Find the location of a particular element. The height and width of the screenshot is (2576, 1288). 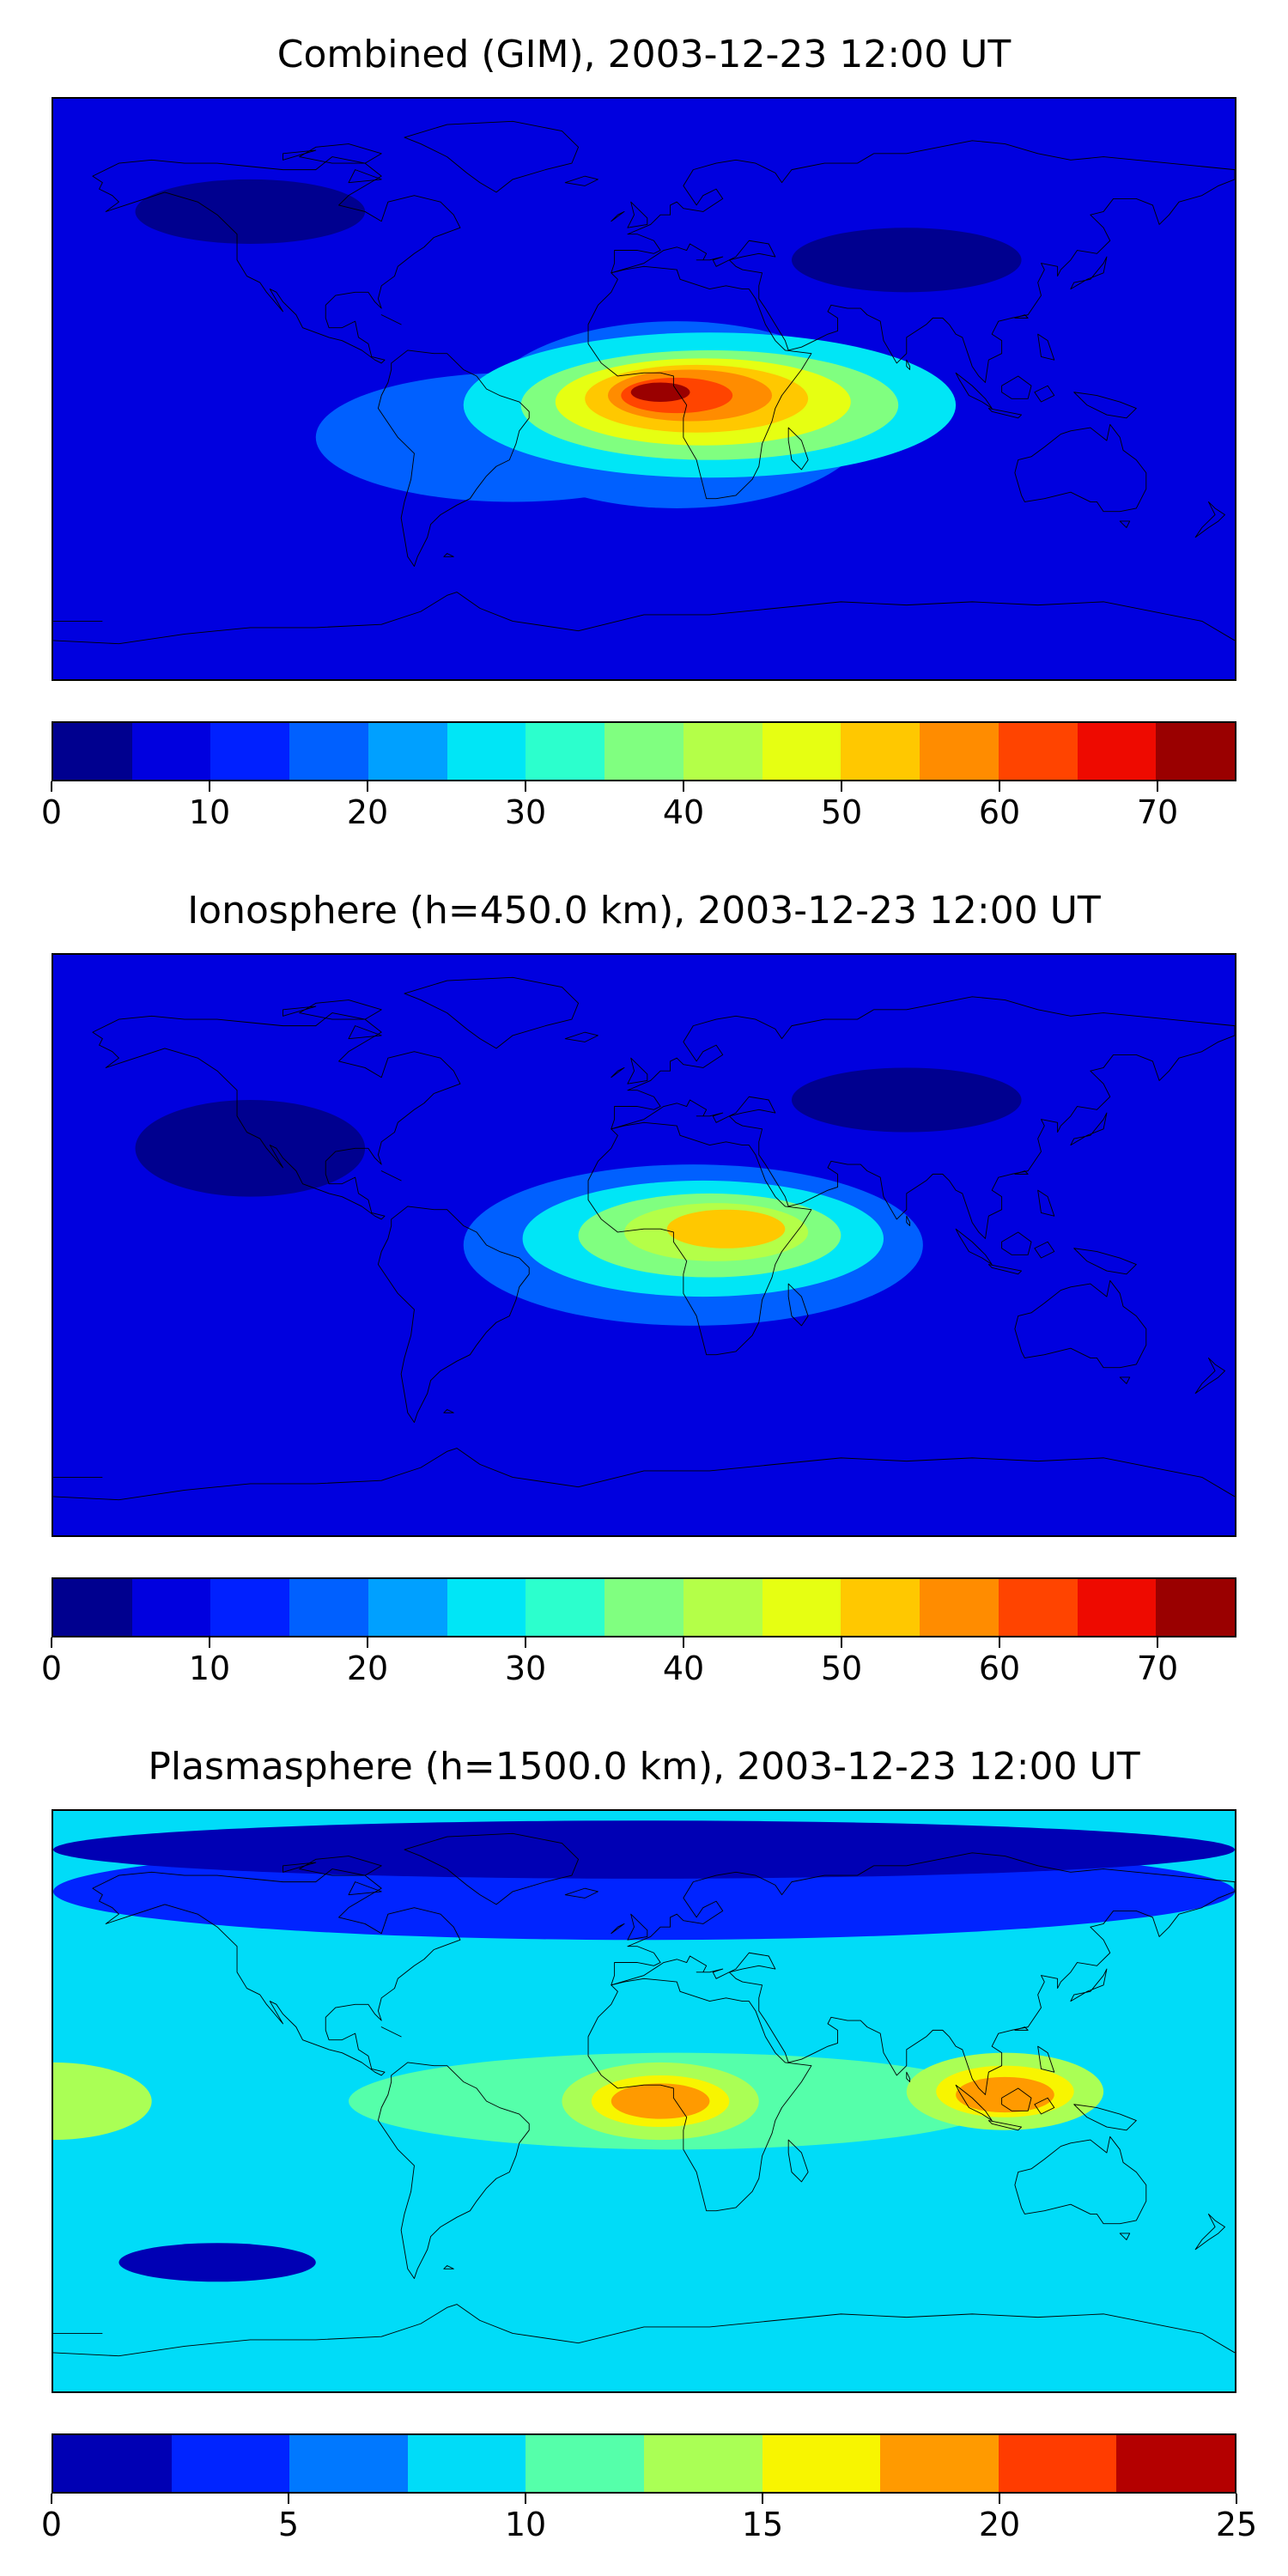

colorbar-ticks-plasmasphere: 0 5 10 15 20 25 is located at coordinates (649, 2519).